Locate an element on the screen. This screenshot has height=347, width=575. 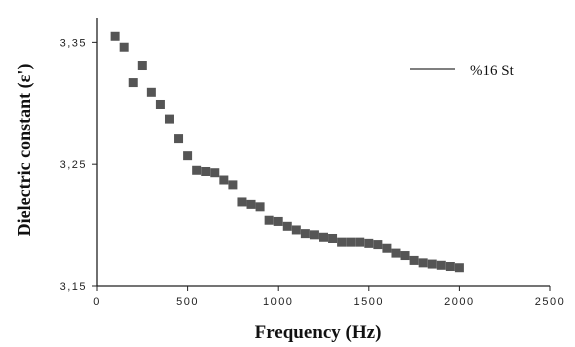
x-tick-label: 2000 is located at coordinates (459, 302).